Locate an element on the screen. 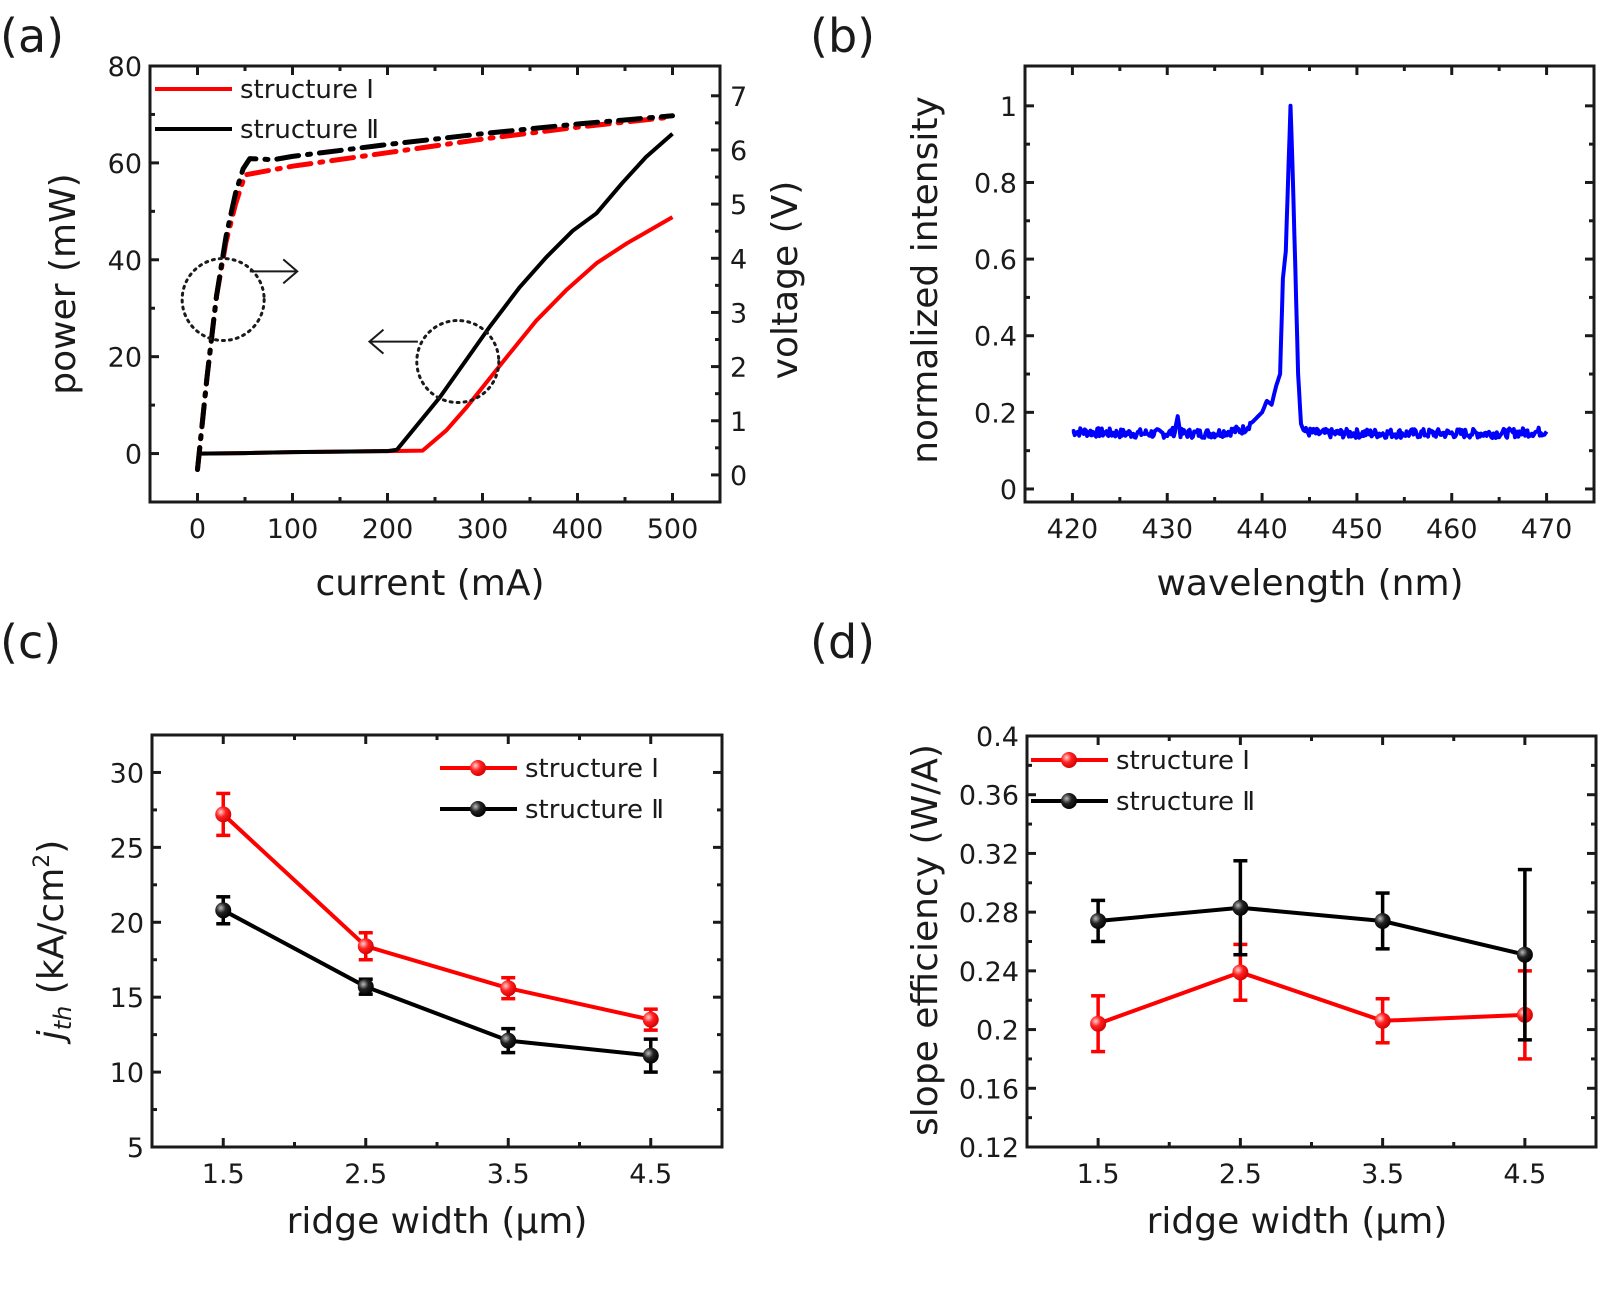  y-tick-label-c: 5 is located at coordinates (135, 1148).